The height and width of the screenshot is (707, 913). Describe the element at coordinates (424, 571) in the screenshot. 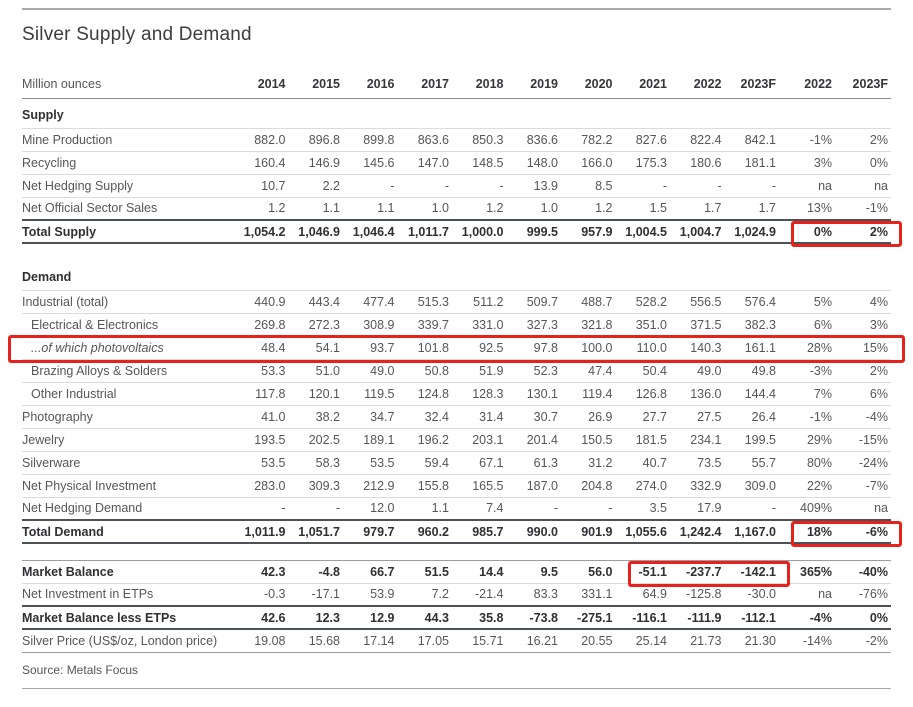

I see `value-cell: 51.5` at that location.